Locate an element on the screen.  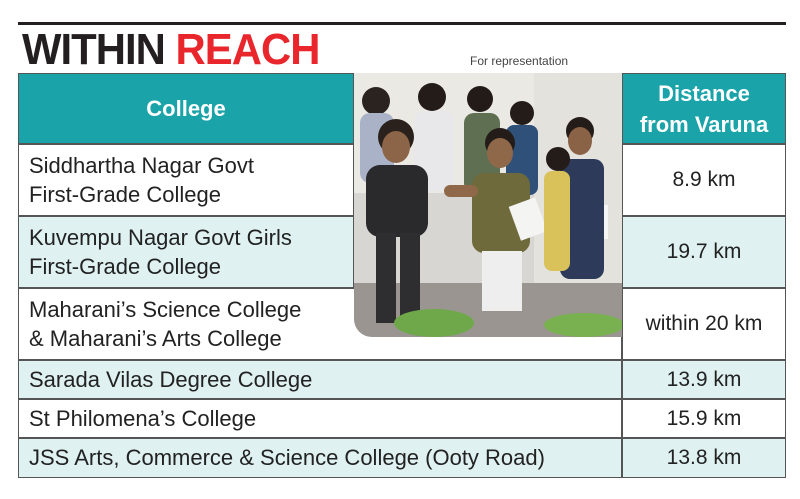
college-name: Sarada Vilas Degree College is located at coordinates (171, 379).